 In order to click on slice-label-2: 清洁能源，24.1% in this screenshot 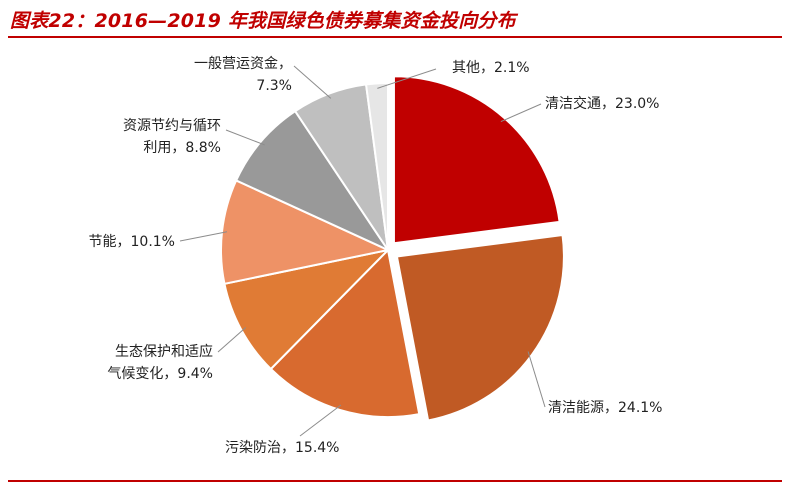, I will do `click(605, 408)`.